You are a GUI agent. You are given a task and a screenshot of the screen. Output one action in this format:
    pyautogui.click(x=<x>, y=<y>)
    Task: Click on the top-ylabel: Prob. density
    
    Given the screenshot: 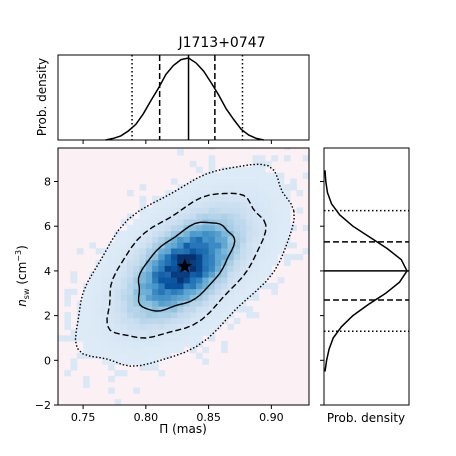 What is the action you would take?
    pyautogui.click(x=42, y=97)
    